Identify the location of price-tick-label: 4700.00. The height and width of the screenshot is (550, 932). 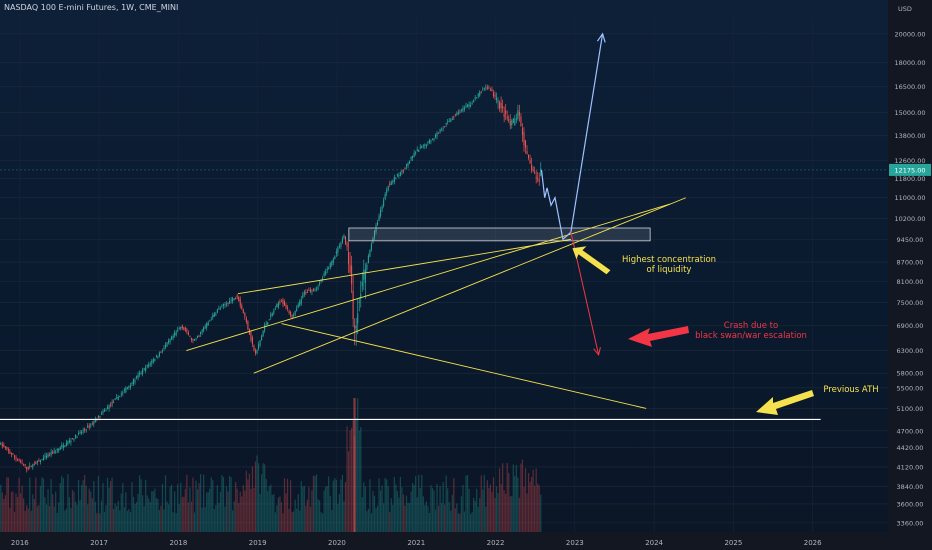
(910, 431).